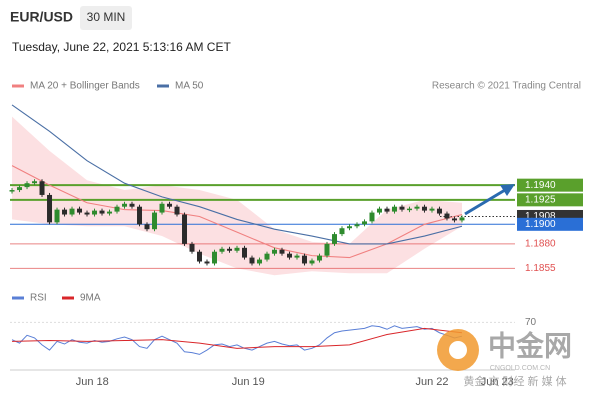 This screenshot has height=400, width=592. Describe the element at coordinates (540, 244) in the screenshot. I see `level-label: 1.1880` at that location.